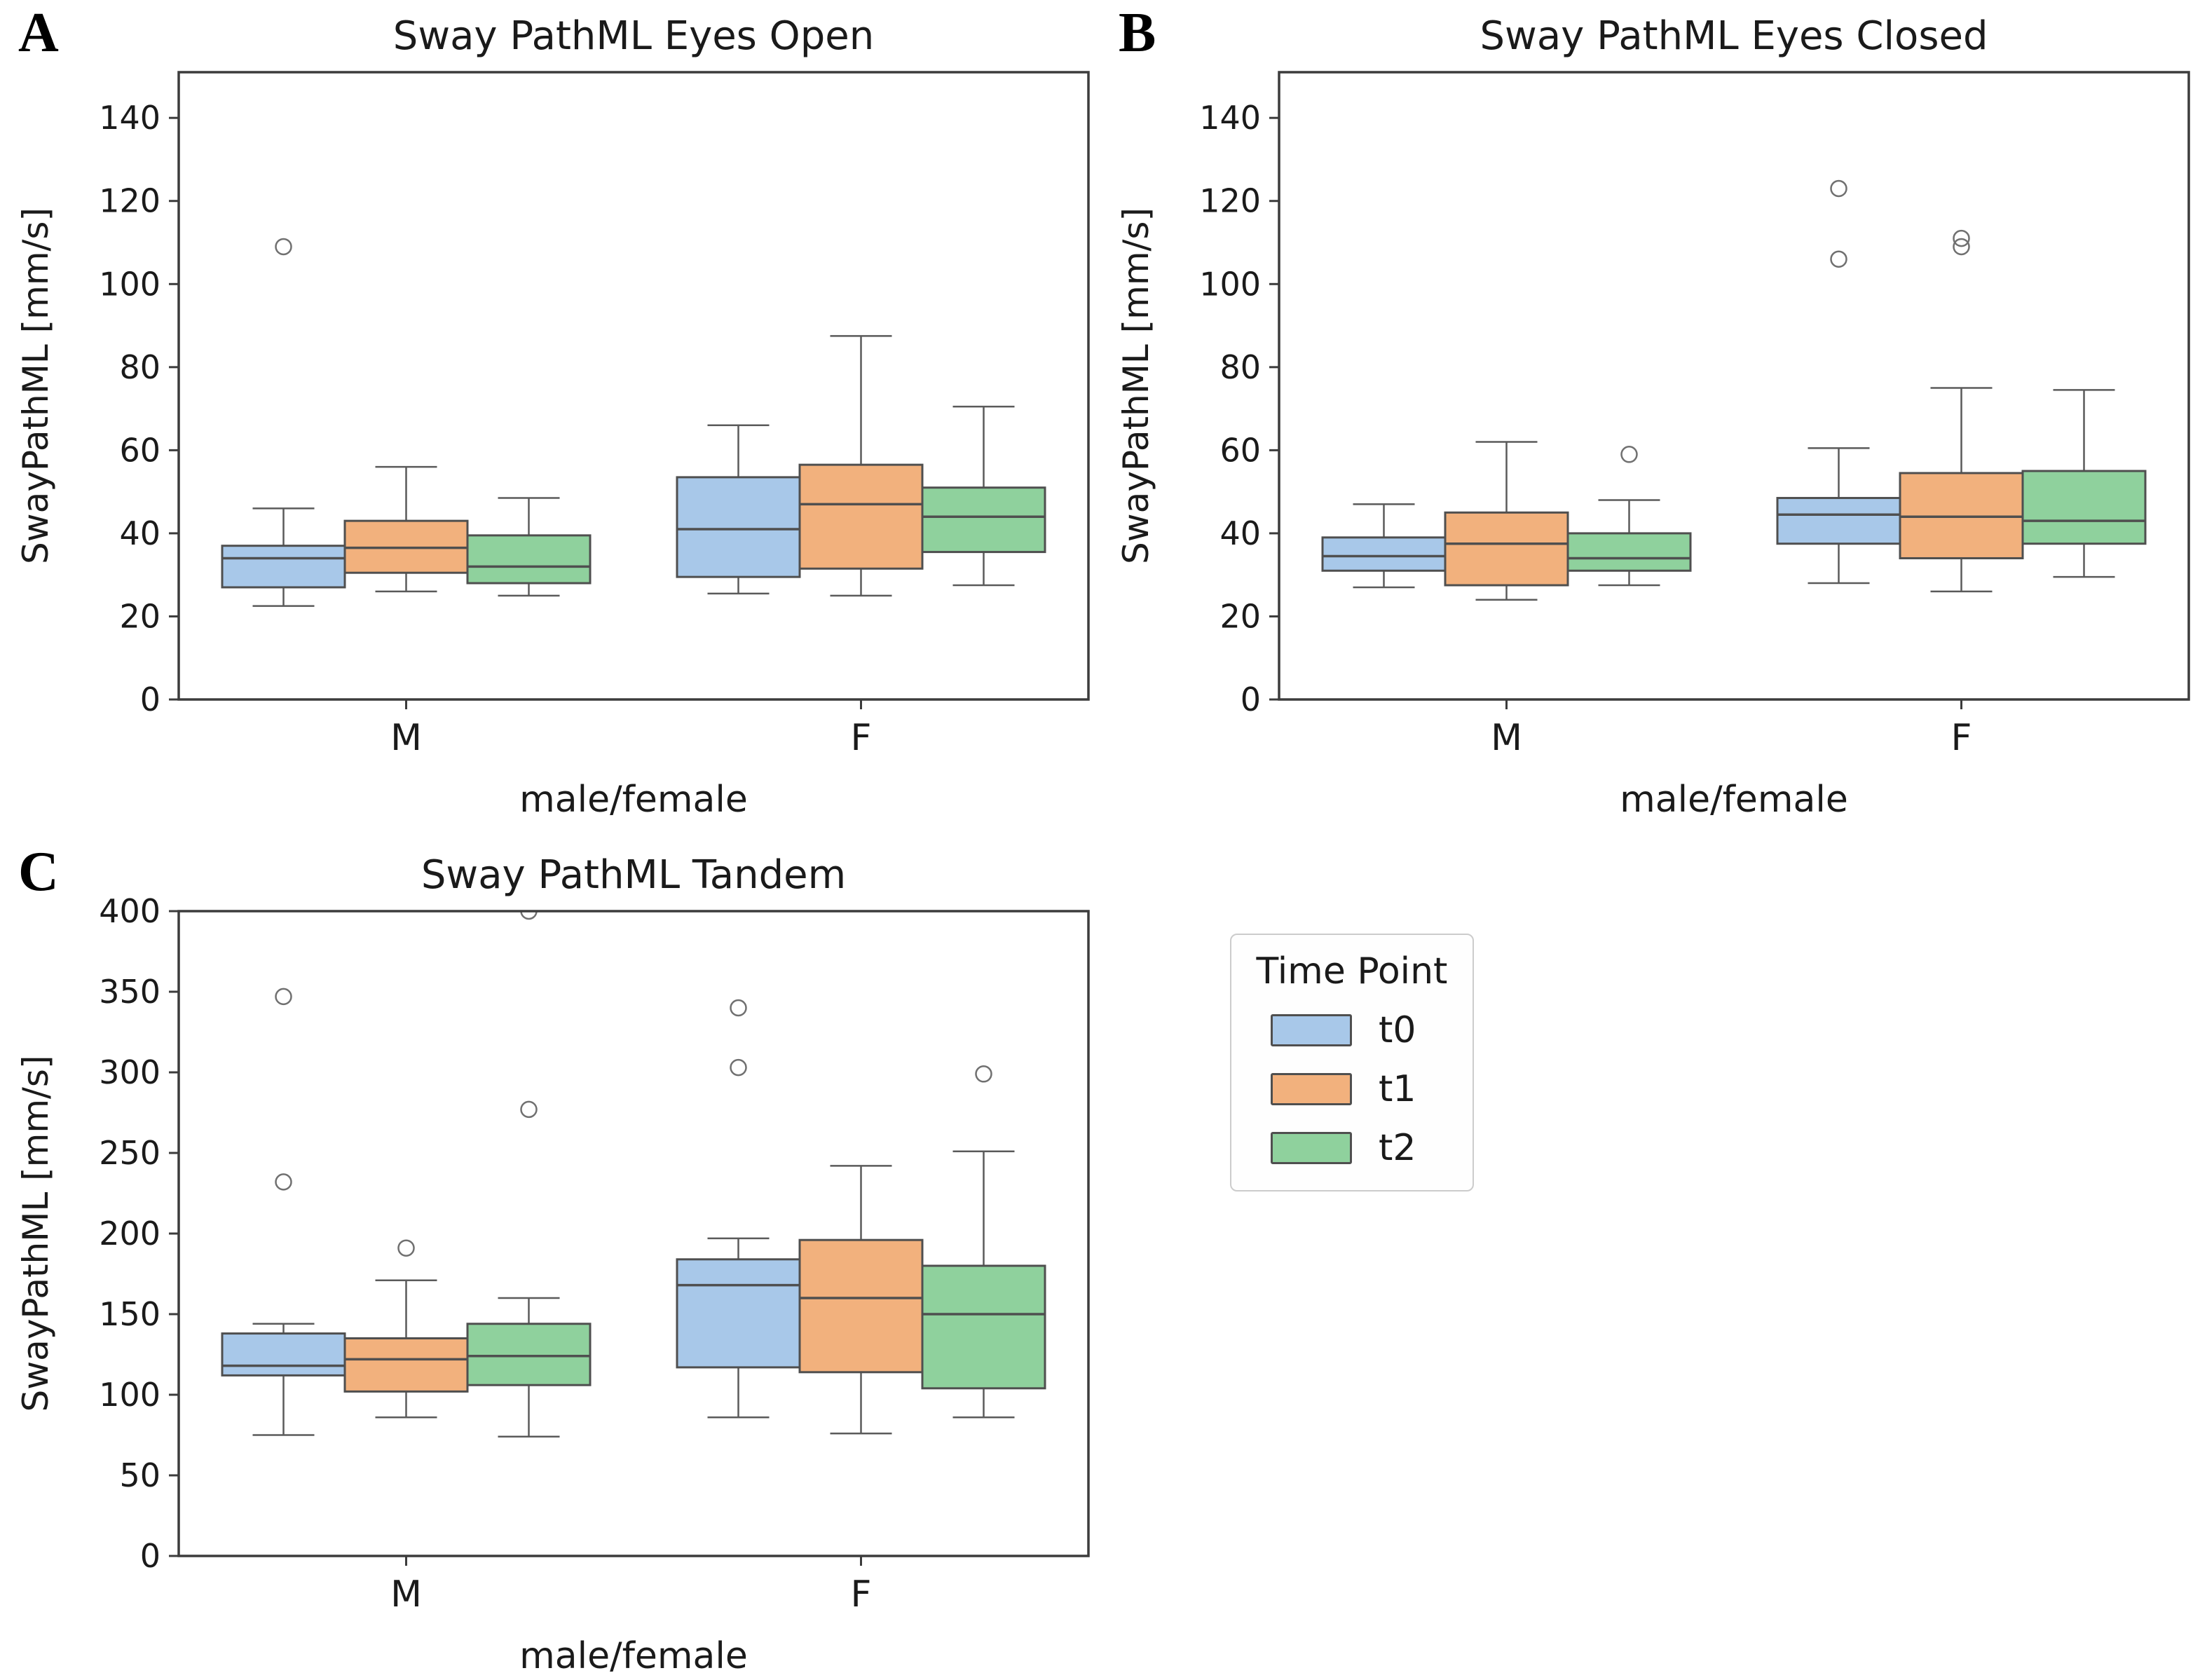 This screenshot has height=1680, width=2200. Describe the element at coordinates (1397, 1148) in the screenshot. I see `legend-label-t2: t2` at that location.